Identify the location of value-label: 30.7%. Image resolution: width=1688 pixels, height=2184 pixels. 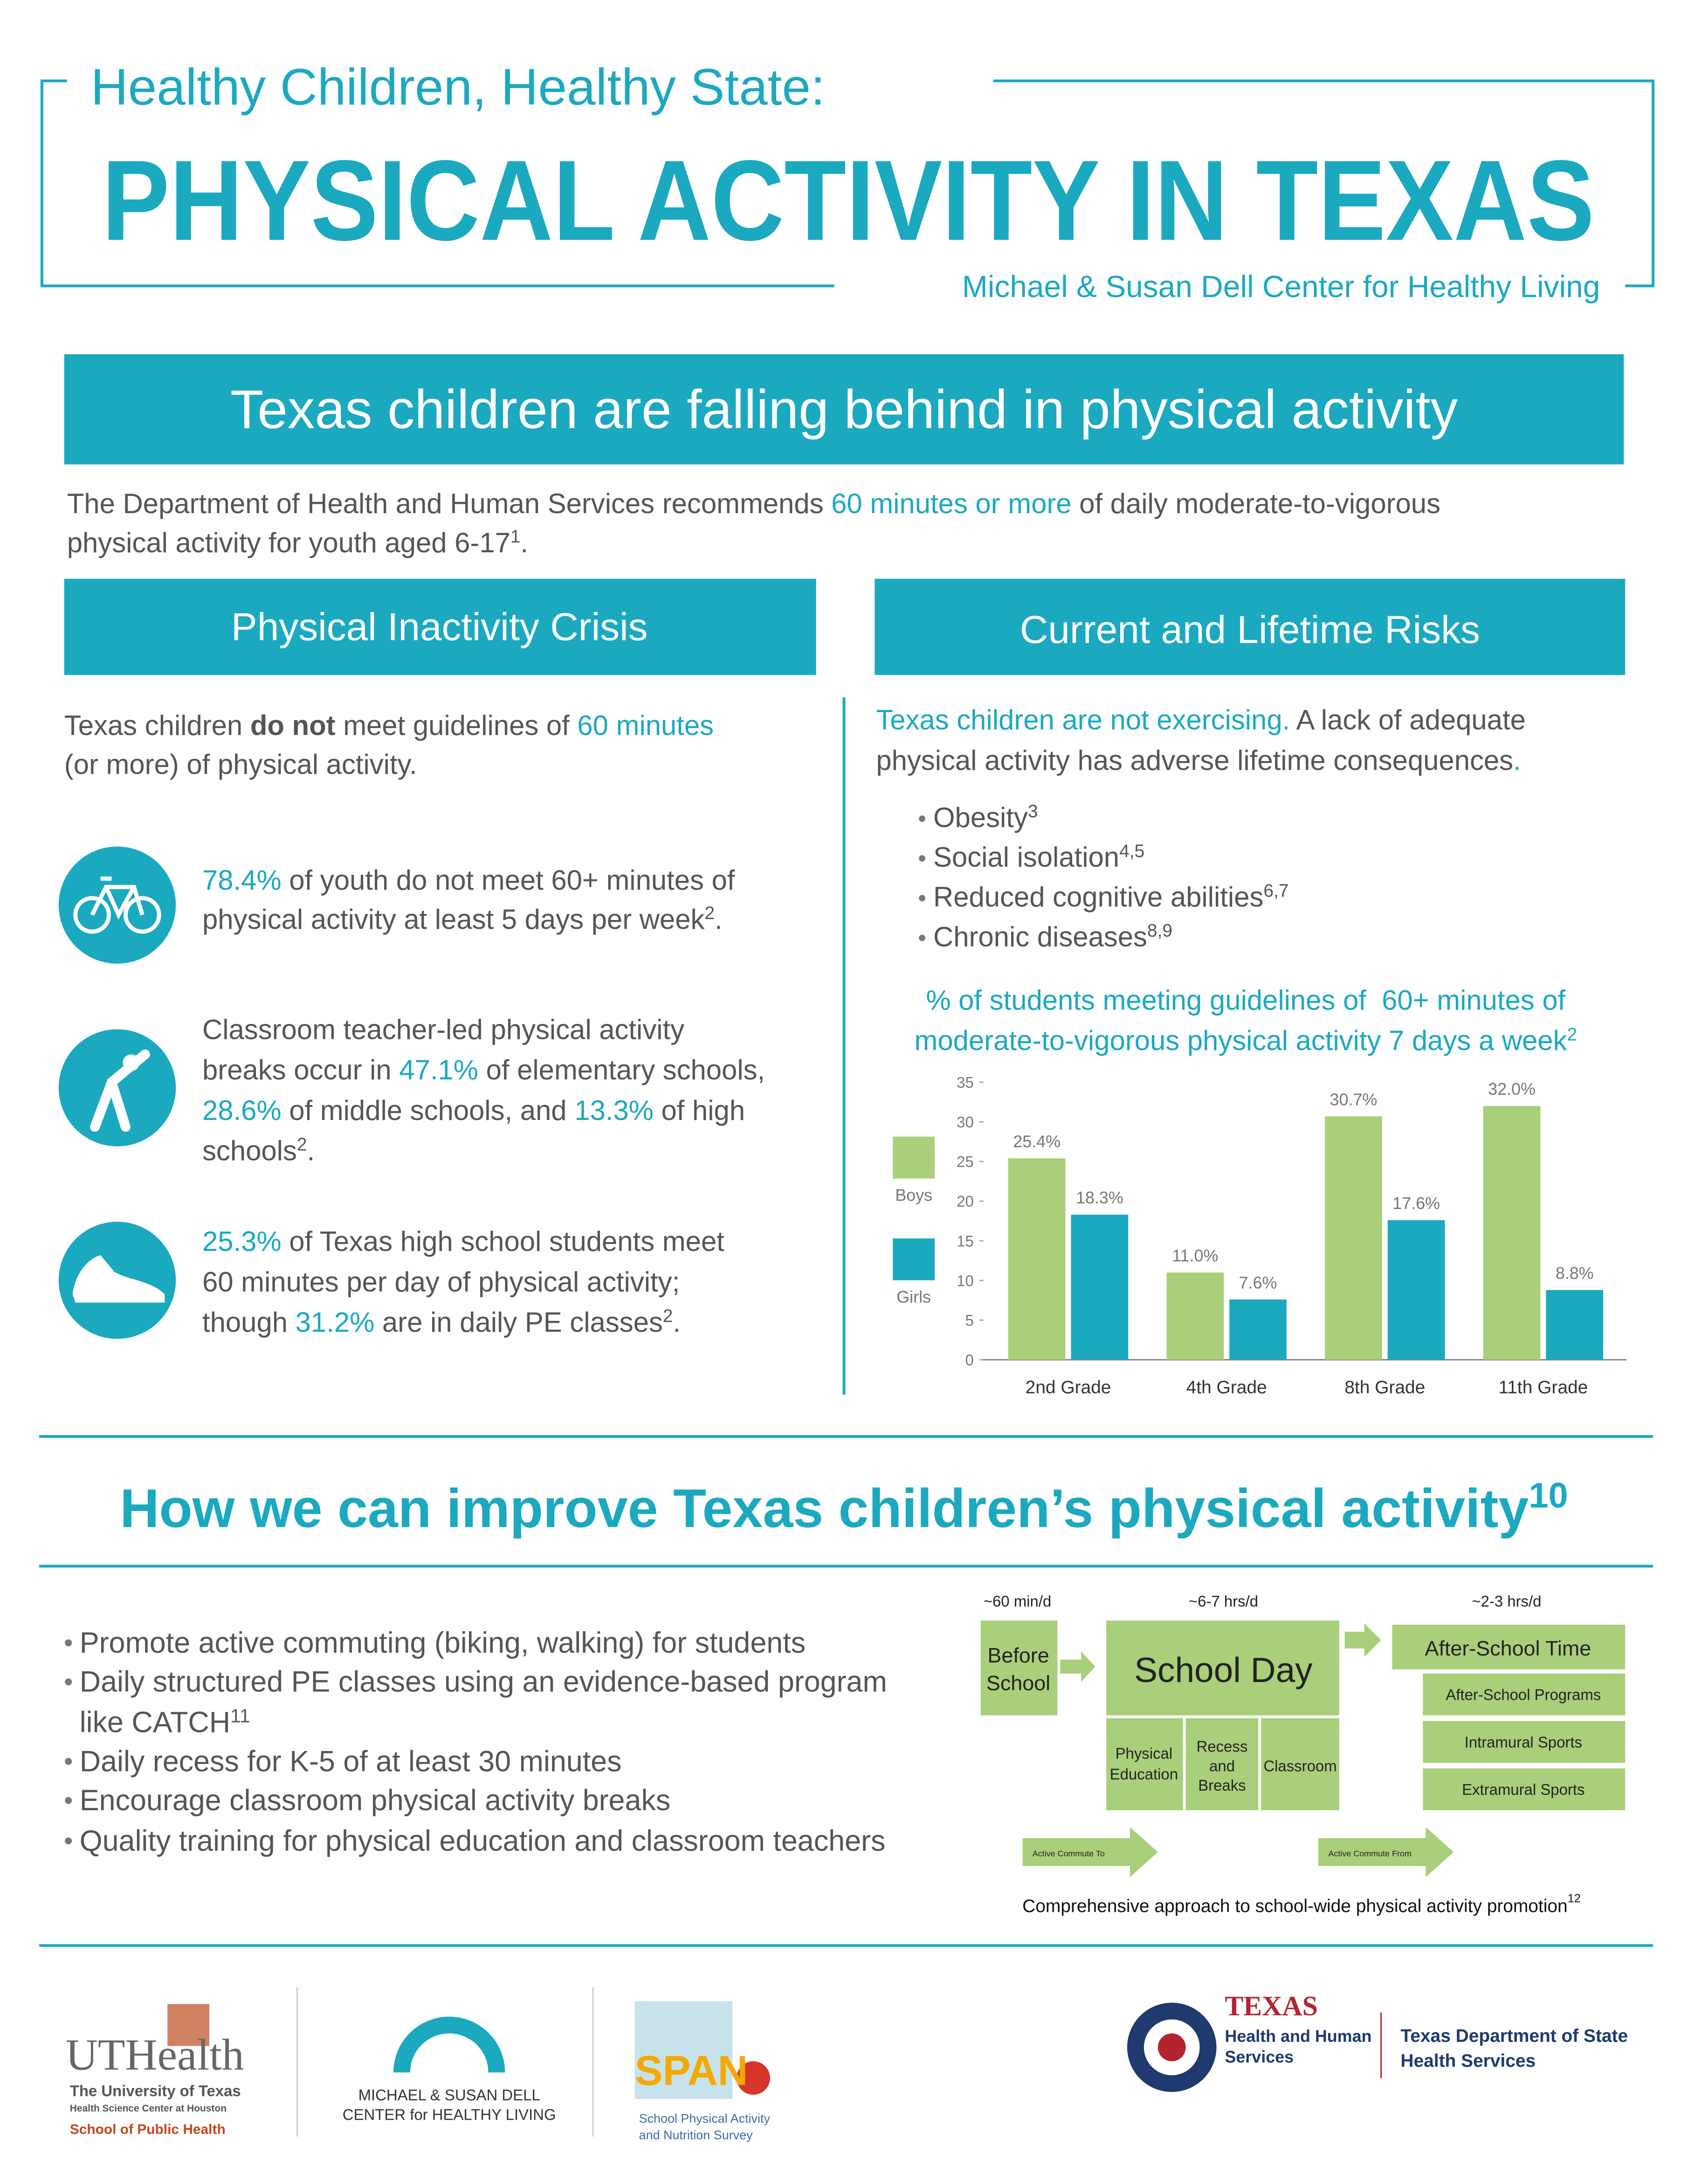
(1354, 1099).